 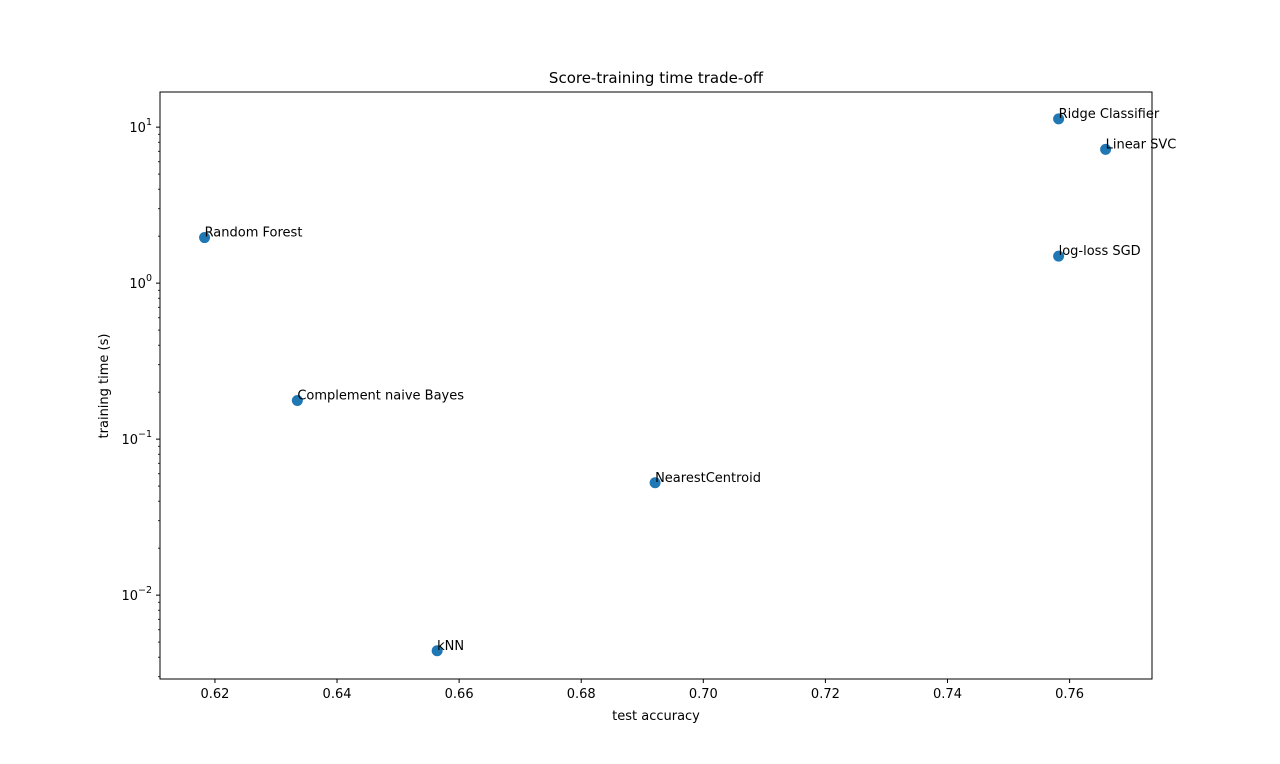 I want to click on x-tick-label: 0.70, so click(x=703, y=694).